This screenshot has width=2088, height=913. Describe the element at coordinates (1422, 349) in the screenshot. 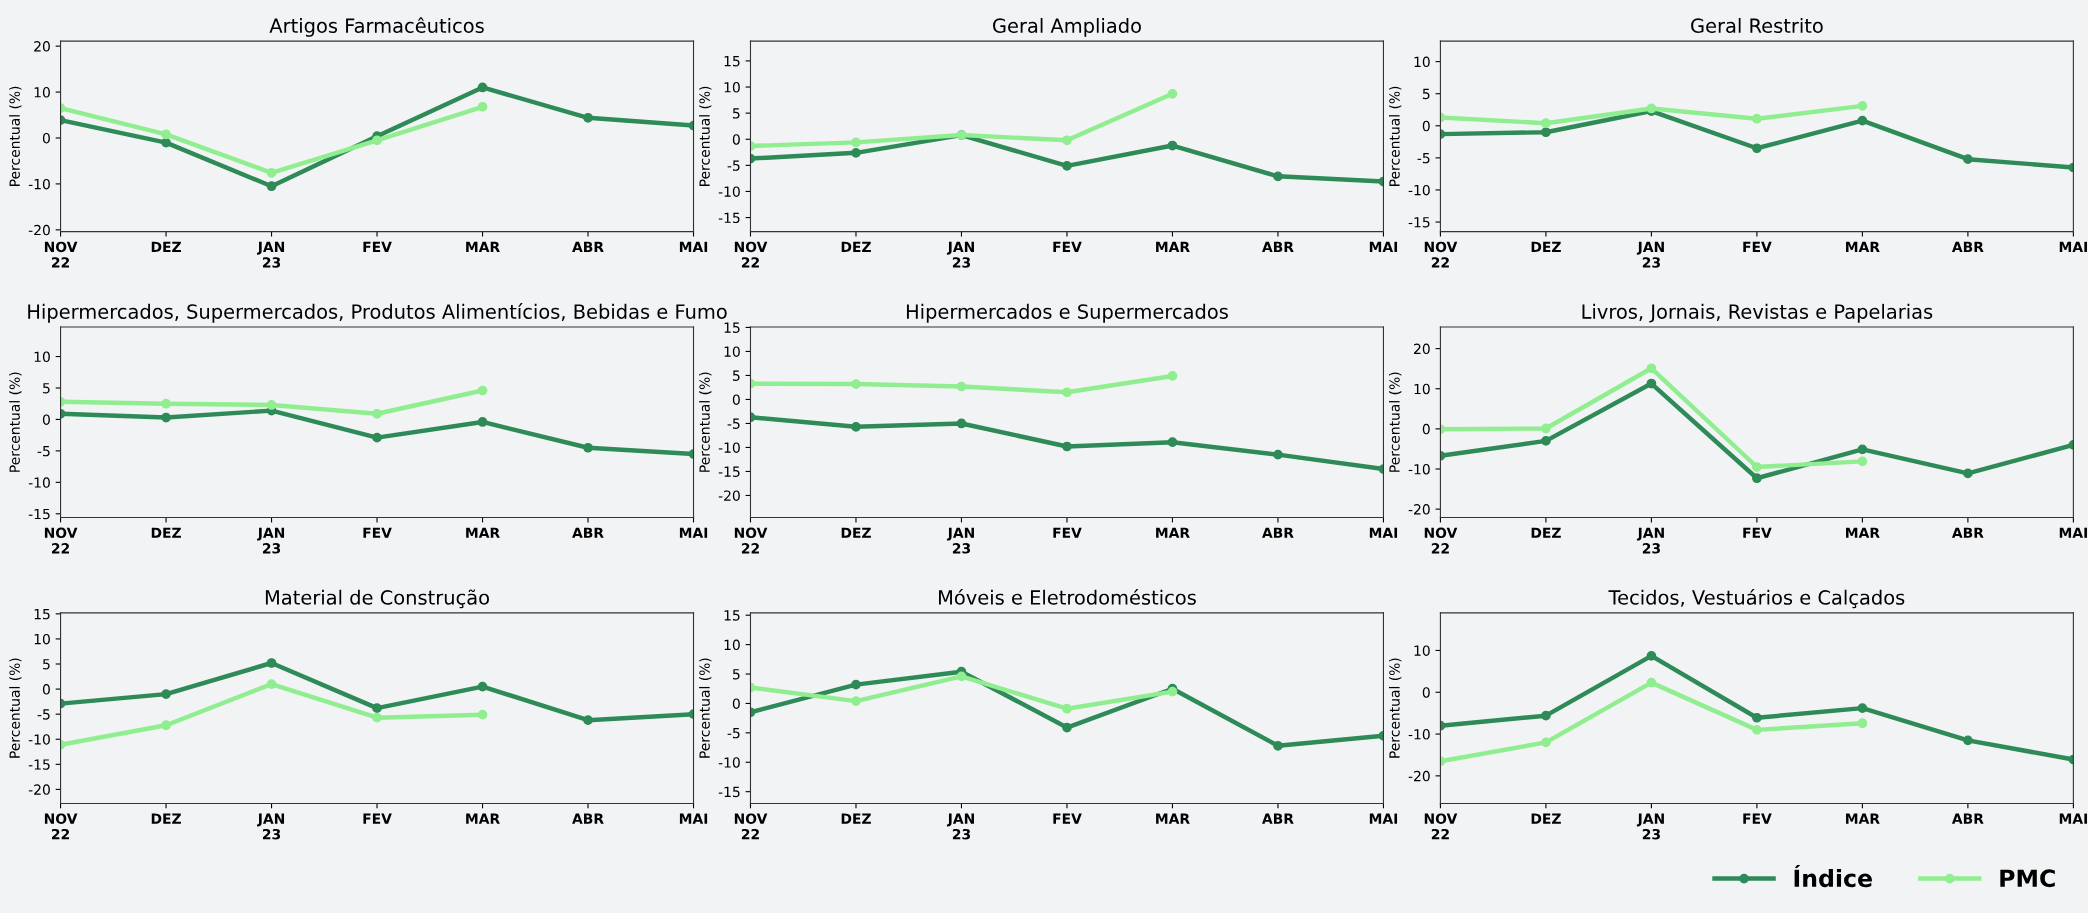

I see `y-tick-label: 20` at that location.